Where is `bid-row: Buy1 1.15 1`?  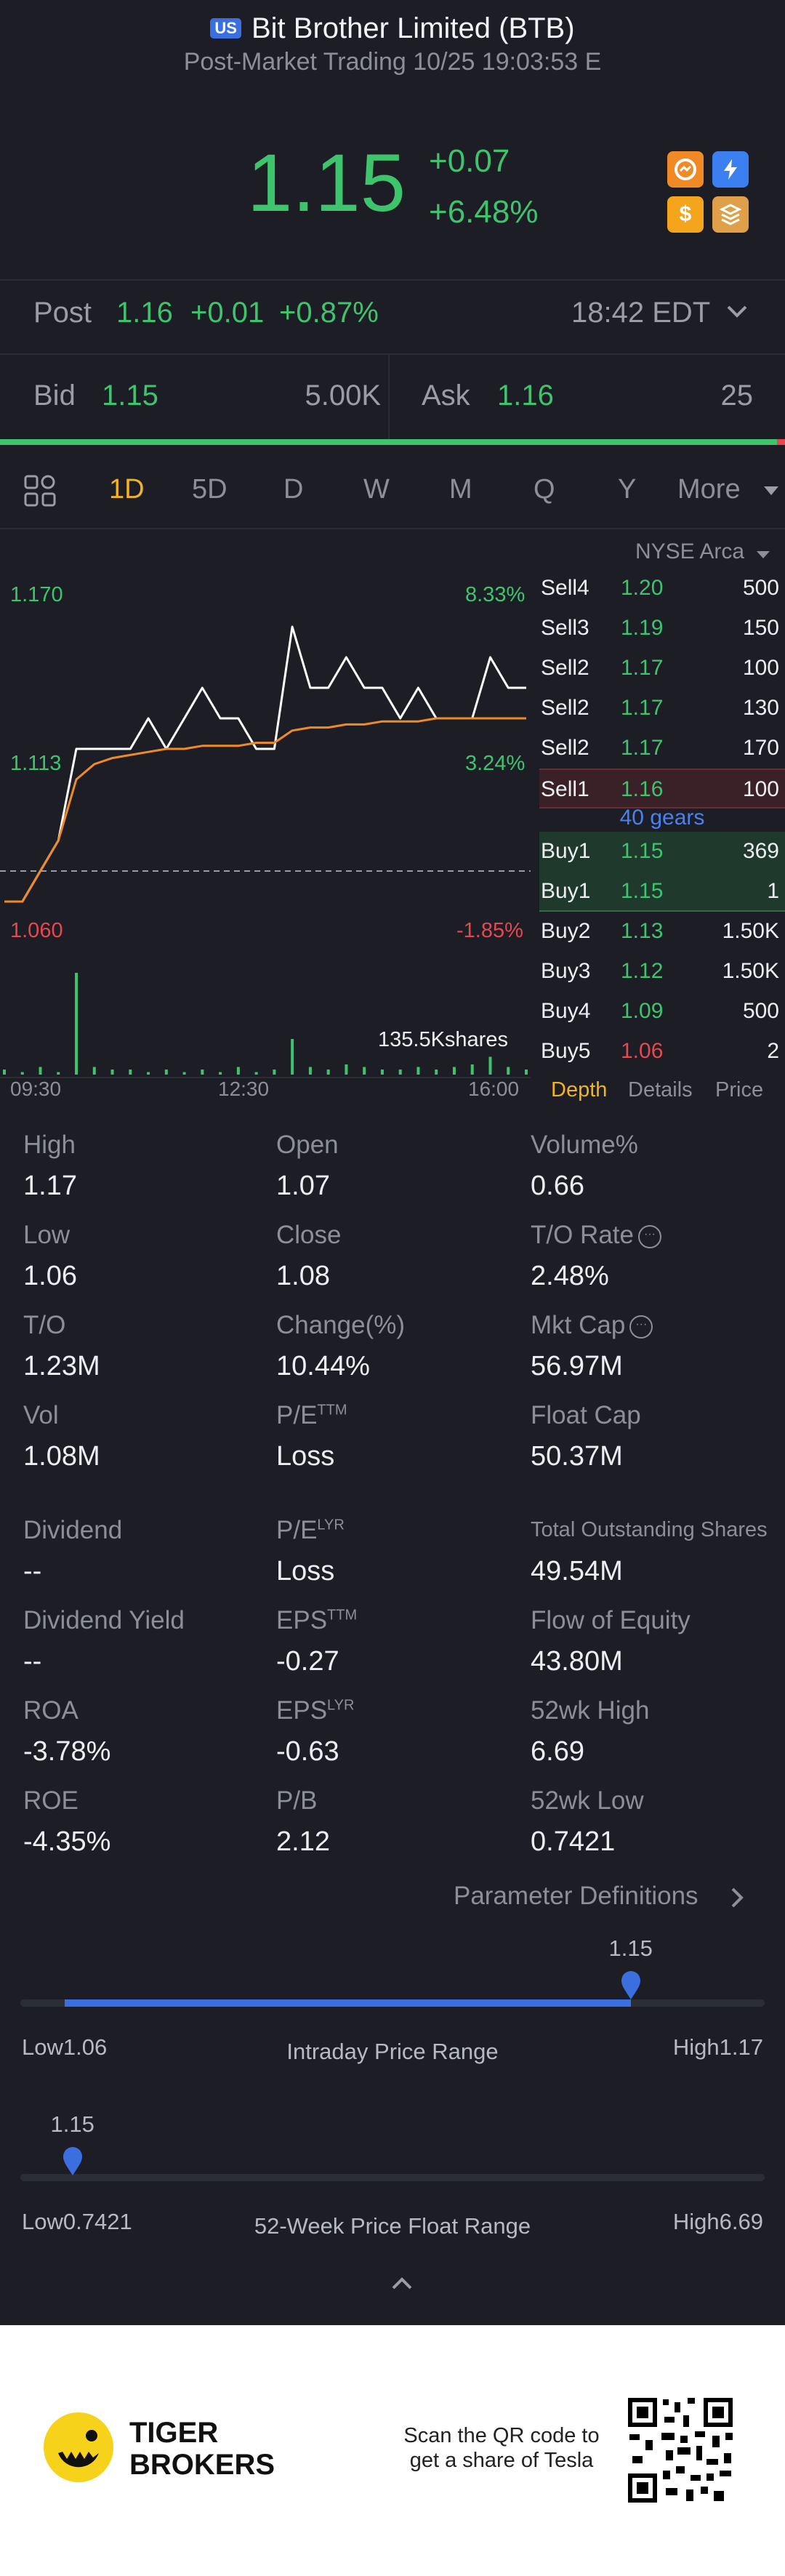 bid-row: Buy1 1.15 1 is located at coordinates (662, 892).